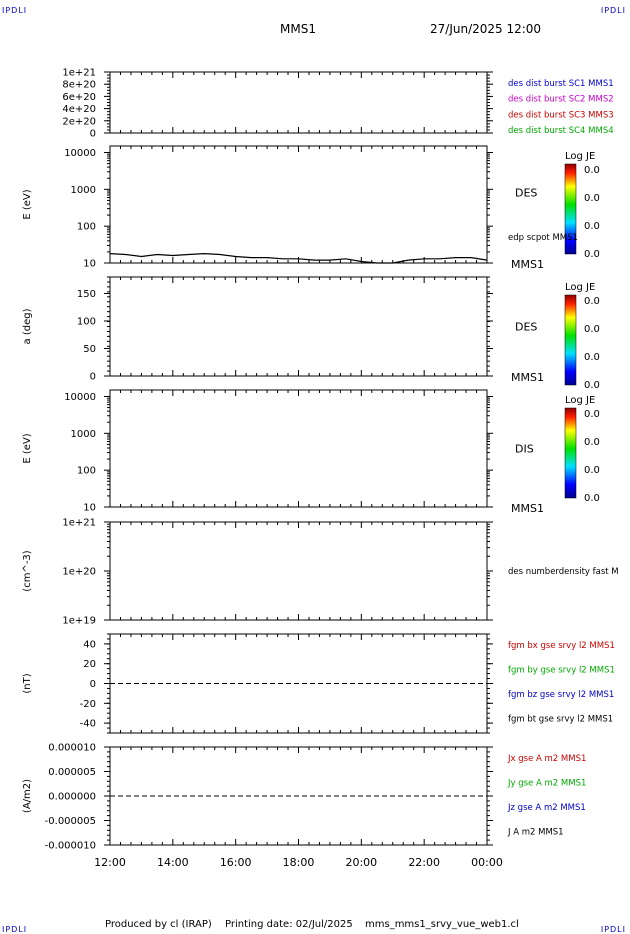 The height and width of the screenshot is (934, 630). What do you see at coordinates (613, 929) in the screenshot?
I see `corner-label-bottom-right: IPDLI` at bounding box center [613, 929].